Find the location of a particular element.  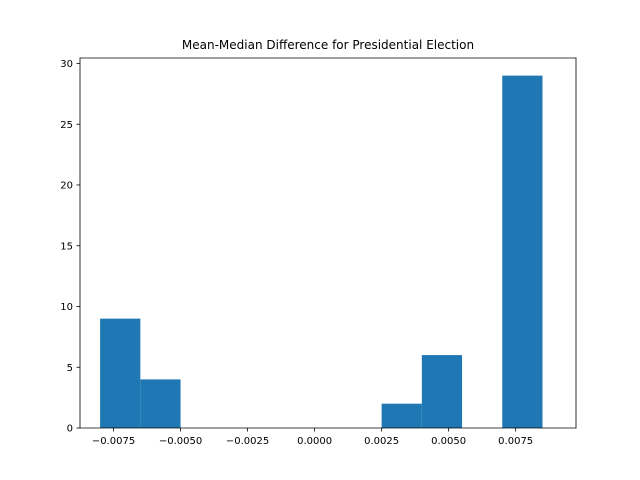

x-tick-label: 0.0025 is located at coordinates (381, 441).